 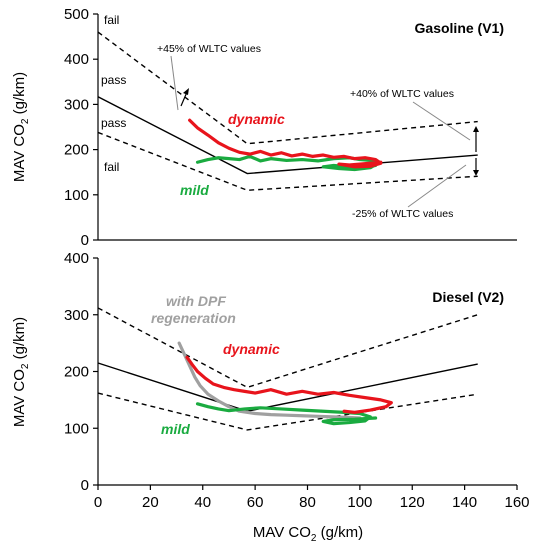 I want to click on top-y-ticks: 0 100 200 300 400 500, so click(x=81, y=127).